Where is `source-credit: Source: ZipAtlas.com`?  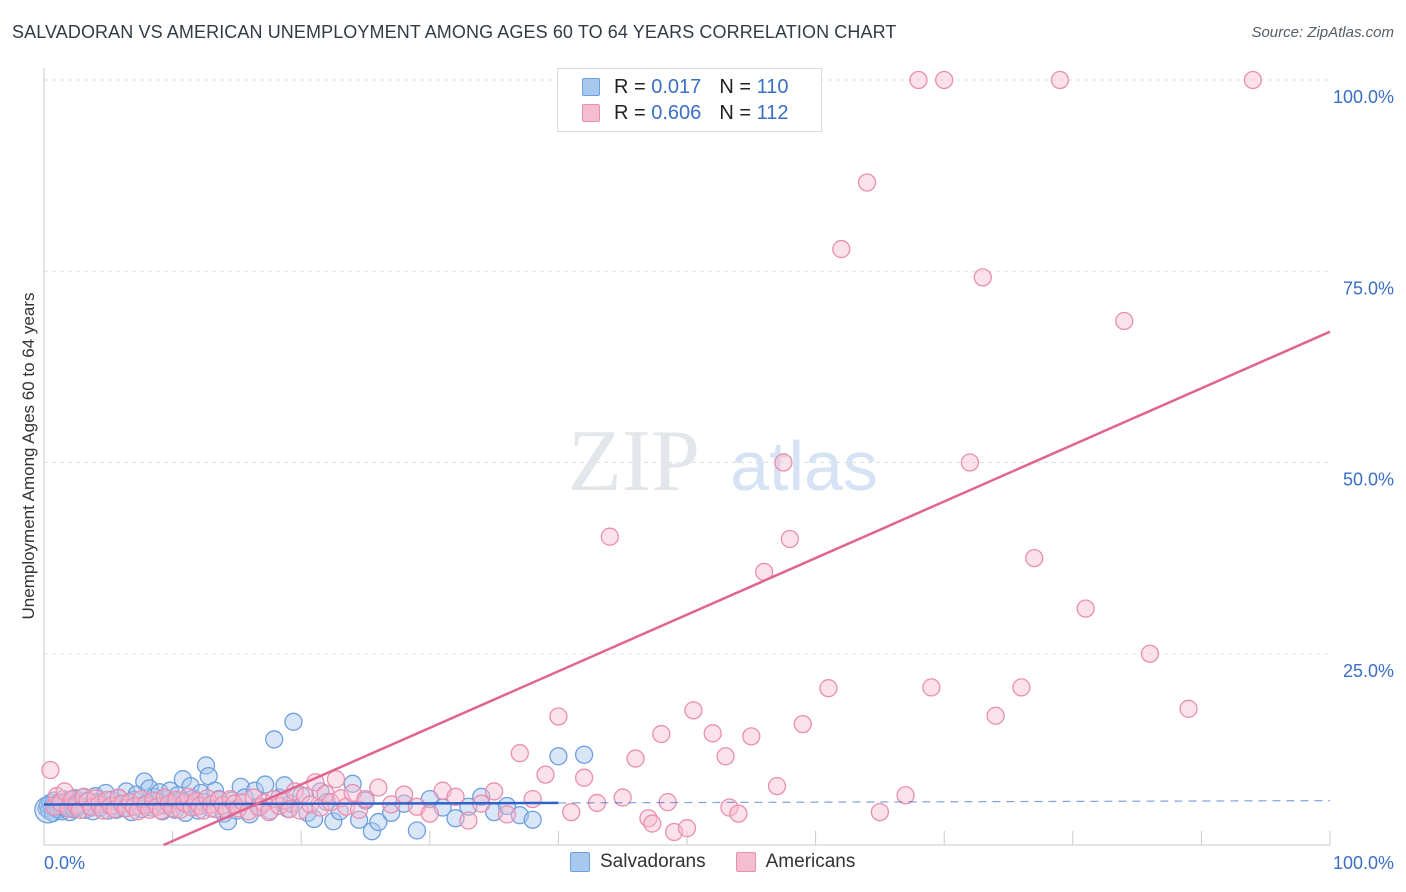 source-credit: Source: ZipAtlas.com is located at coordinates (1322, 32).